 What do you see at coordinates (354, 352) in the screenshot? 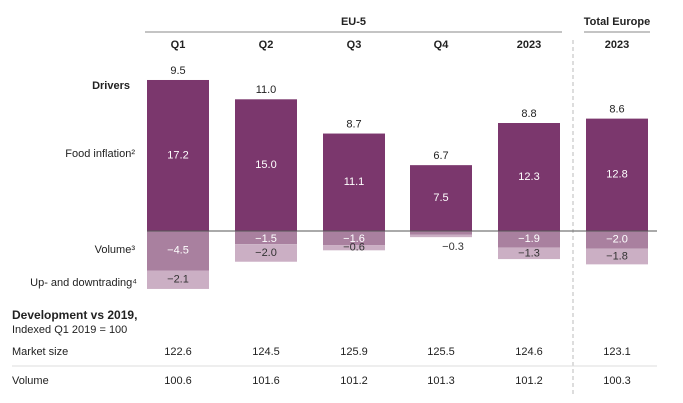
I see `table-cell: 125.9` at bounding box center [354, 352].